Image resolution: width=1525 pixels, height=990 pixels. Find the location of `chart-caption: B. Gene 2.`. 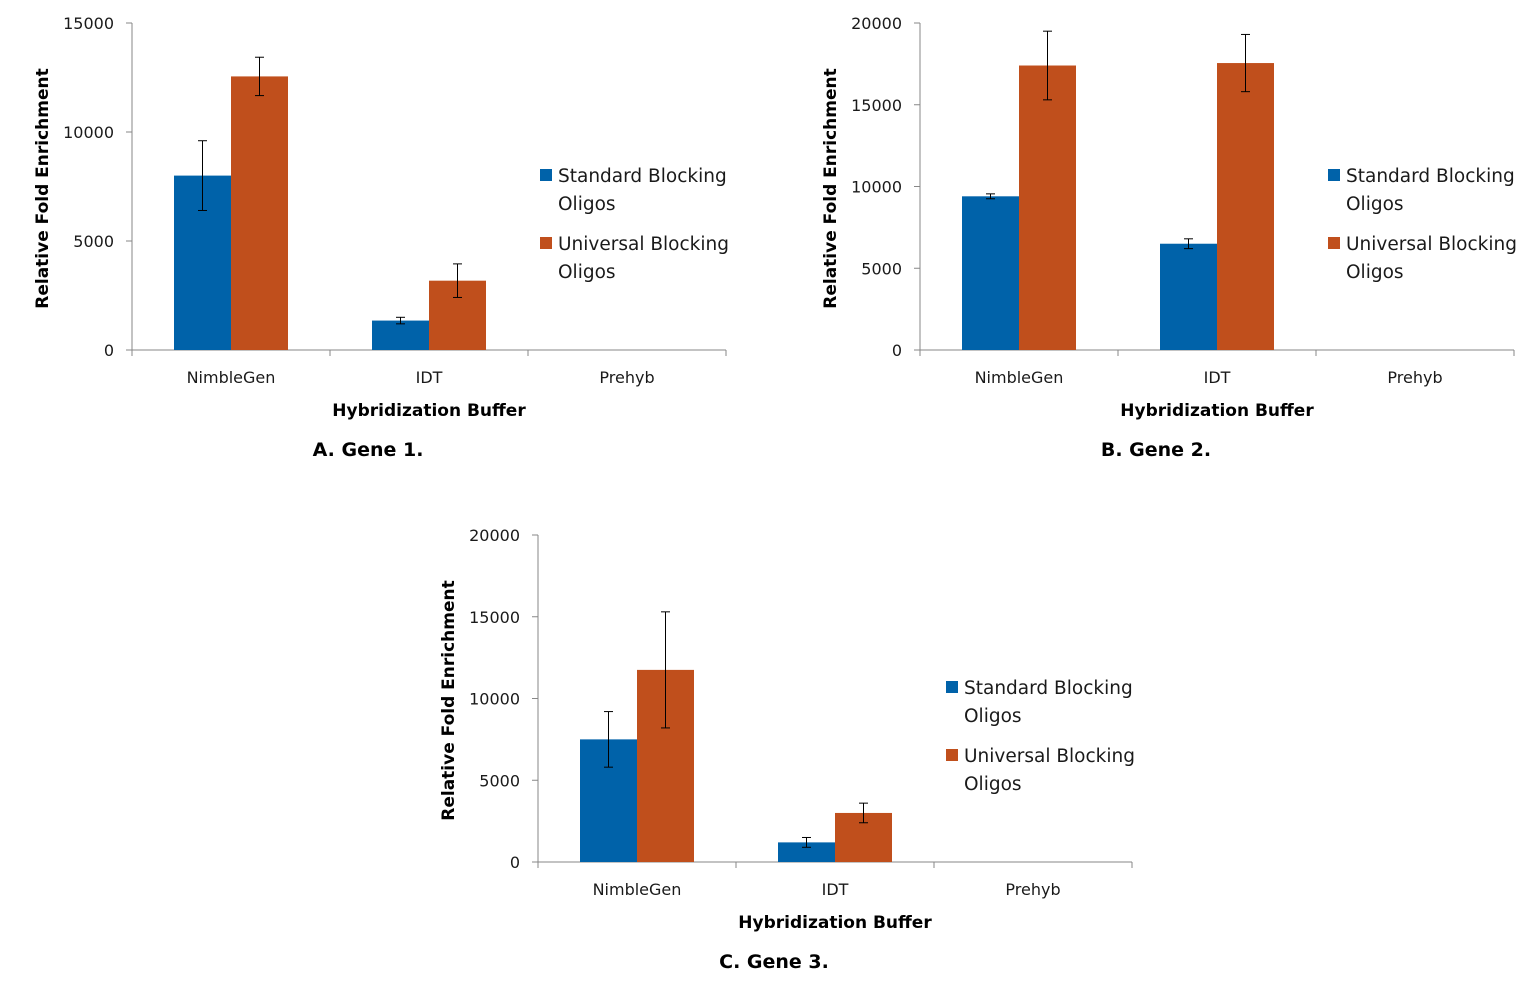

chart-caption: B. Gene 2. is located at coordinates (1156, 450).